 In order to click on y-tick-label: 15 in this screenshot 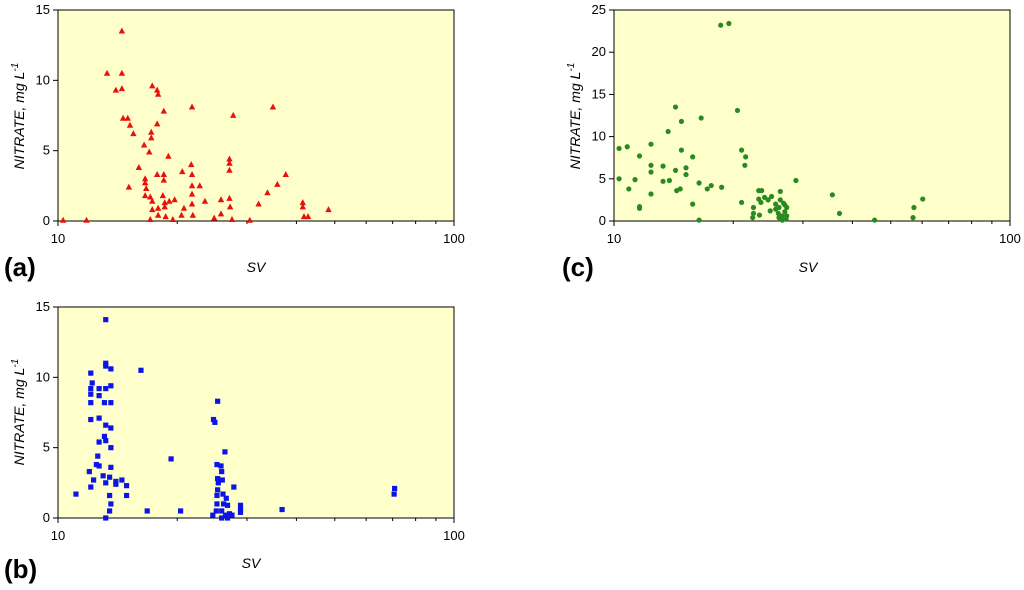, I will do `click(43, 306)`.